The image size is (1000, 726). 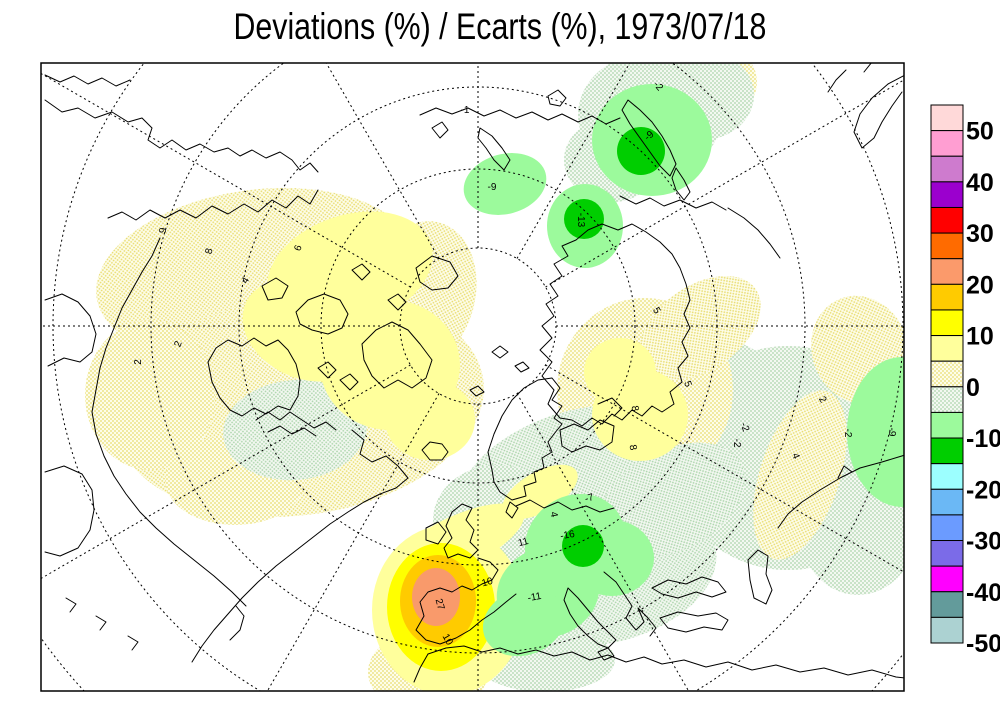 I want to click on map-value-label: -13, so click(x=580, y=220).